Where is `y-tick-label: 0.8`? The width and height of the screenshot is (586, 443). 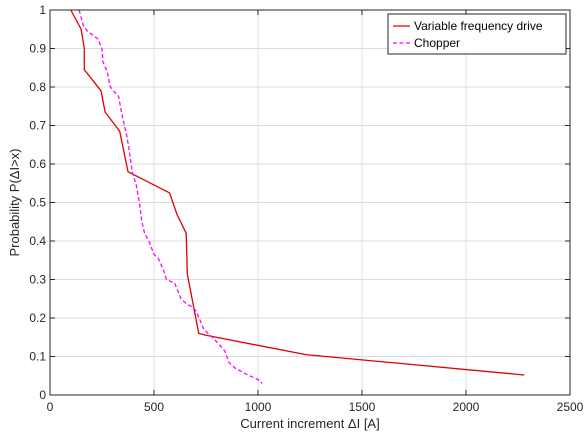
y-tick-label: 0.8 is located at coordinates (37, 87).